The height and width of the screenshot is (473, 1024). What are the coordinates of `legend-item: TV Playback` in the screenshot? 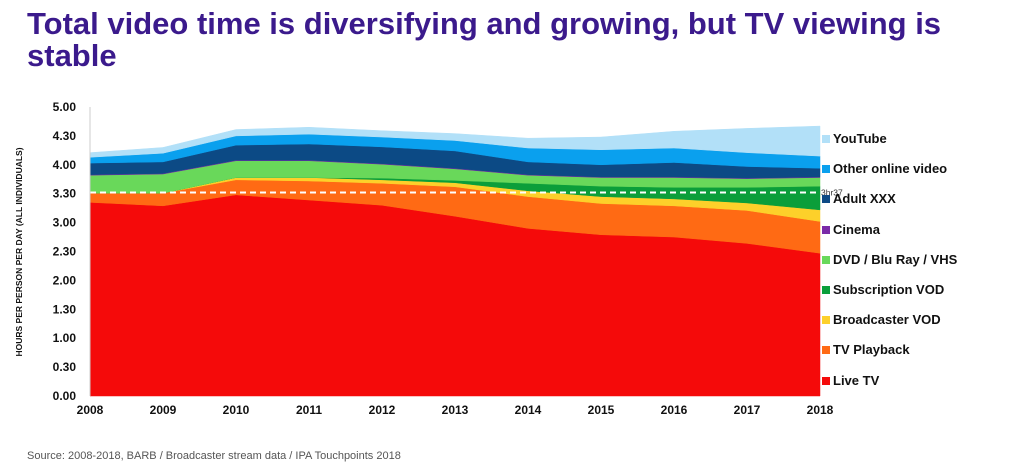 It's located at (889, 357).